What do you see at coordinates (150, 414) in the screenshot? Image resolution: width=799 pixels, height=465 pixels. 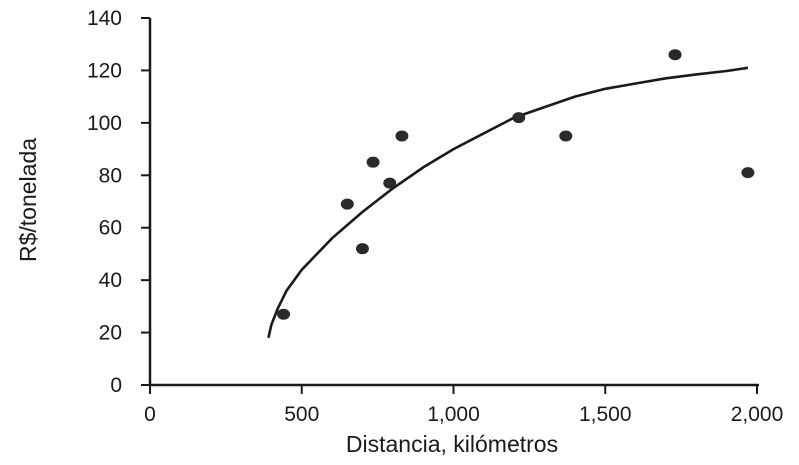 I see `x-tick-label: 0` at bounding box center [150, 414].